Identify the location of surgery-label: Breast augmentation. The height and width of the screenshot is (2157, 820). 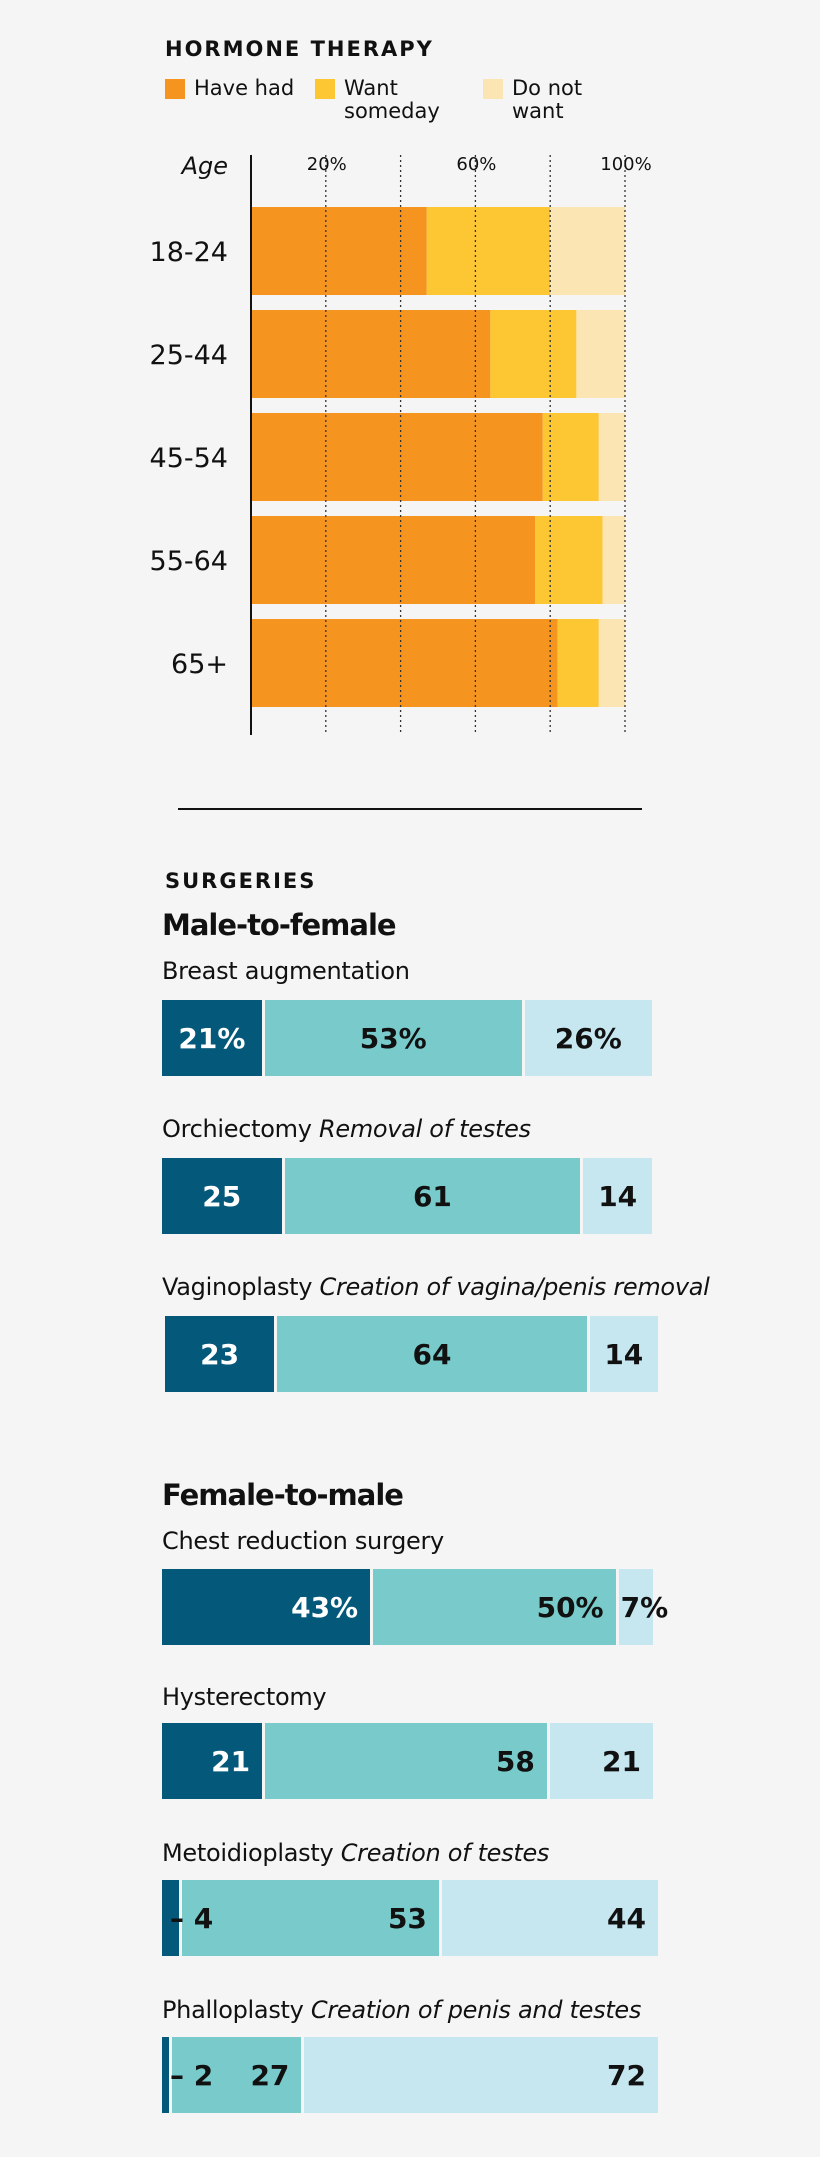
(286, 971).